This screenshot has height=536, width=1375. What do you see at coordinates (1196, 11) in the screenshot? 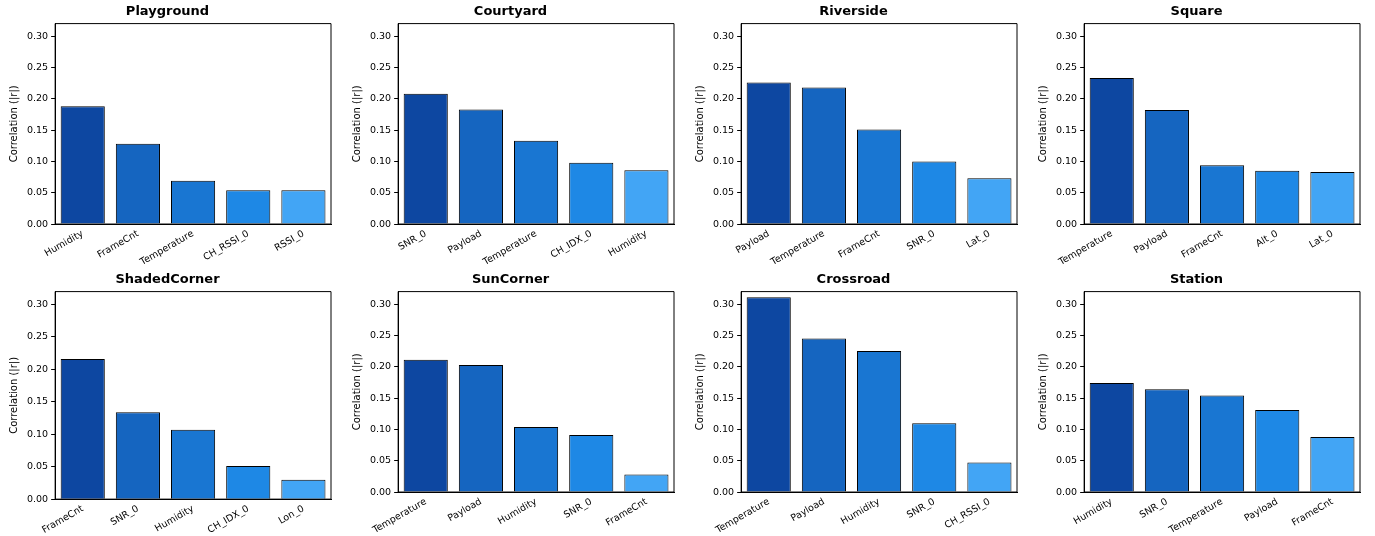
I see `chart-title: Square` at bounding box center [1196, 11].